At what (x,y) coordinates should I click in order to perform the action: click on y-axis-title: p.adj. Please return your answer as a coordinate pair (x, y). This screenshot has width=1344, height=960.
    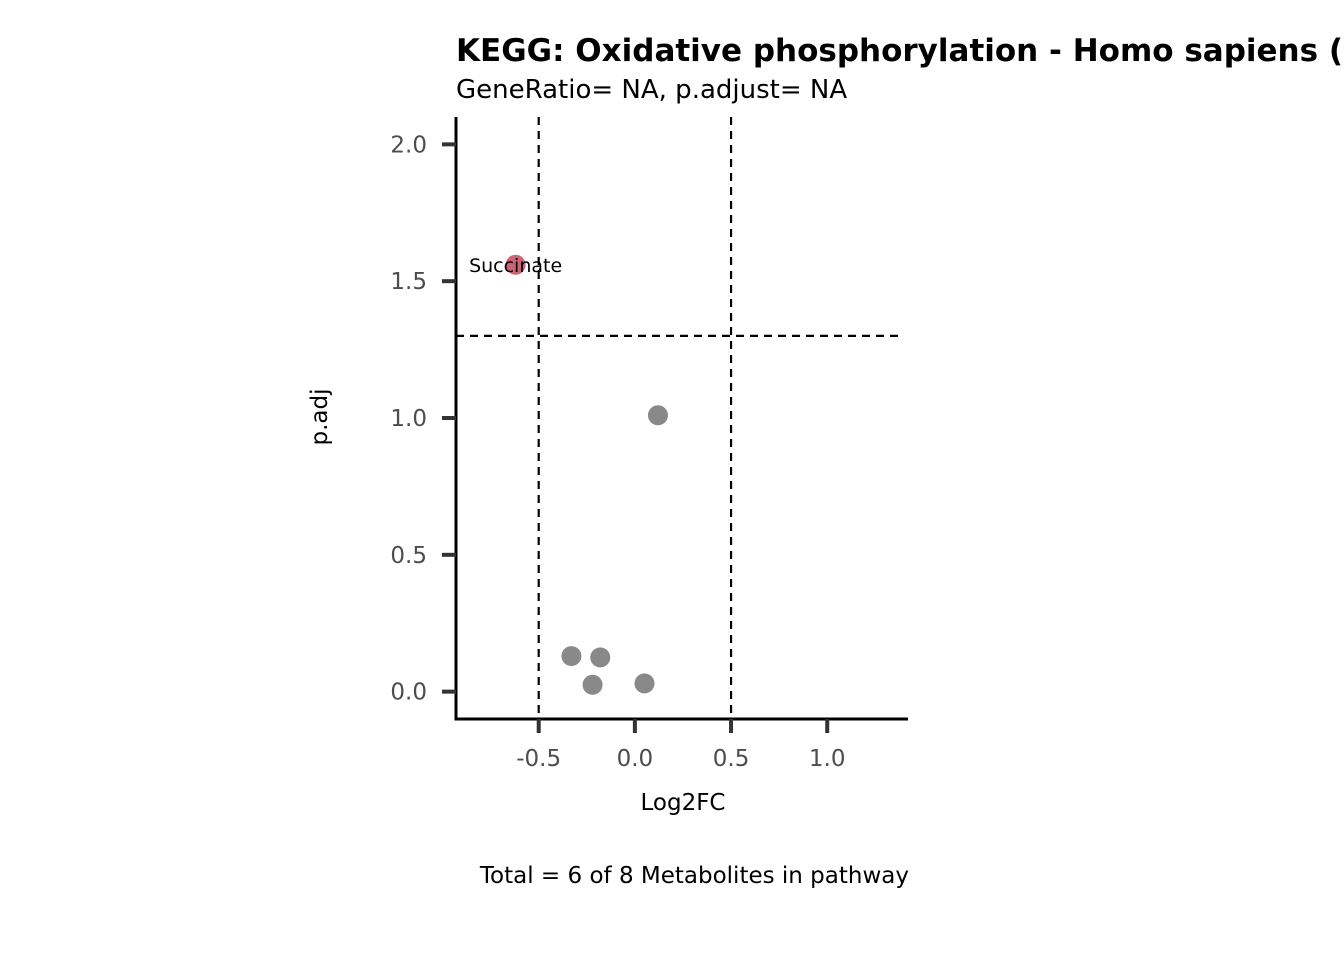
    Looking at the image, I should click on (320, 417).